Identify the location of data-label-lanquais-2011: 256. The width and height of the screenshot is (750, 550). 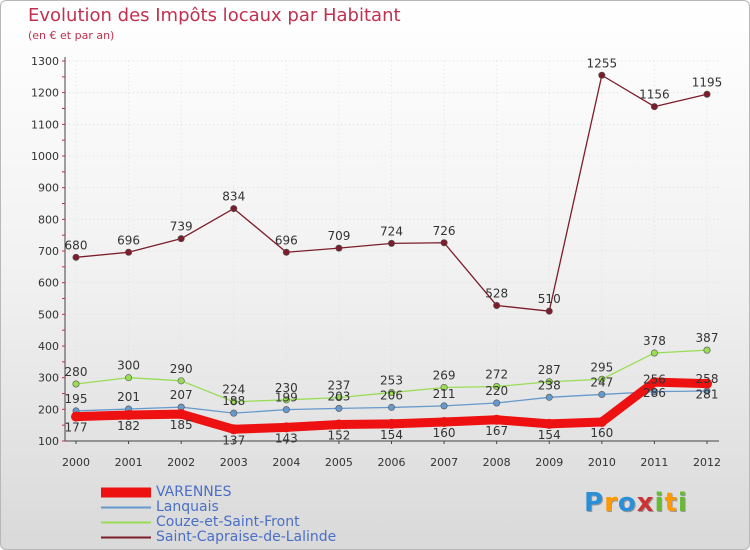
(654, 380).